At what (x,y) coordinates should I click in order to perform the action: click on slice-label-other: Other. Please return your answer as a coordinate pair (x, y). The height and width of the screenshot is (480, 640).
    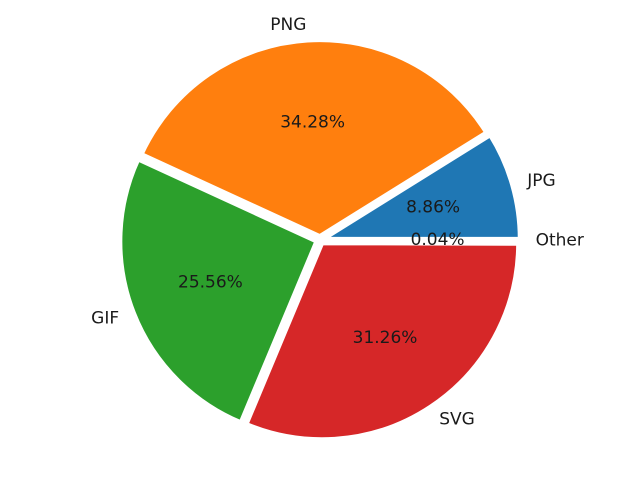
    Looking at the image, I should click on (560, 240).